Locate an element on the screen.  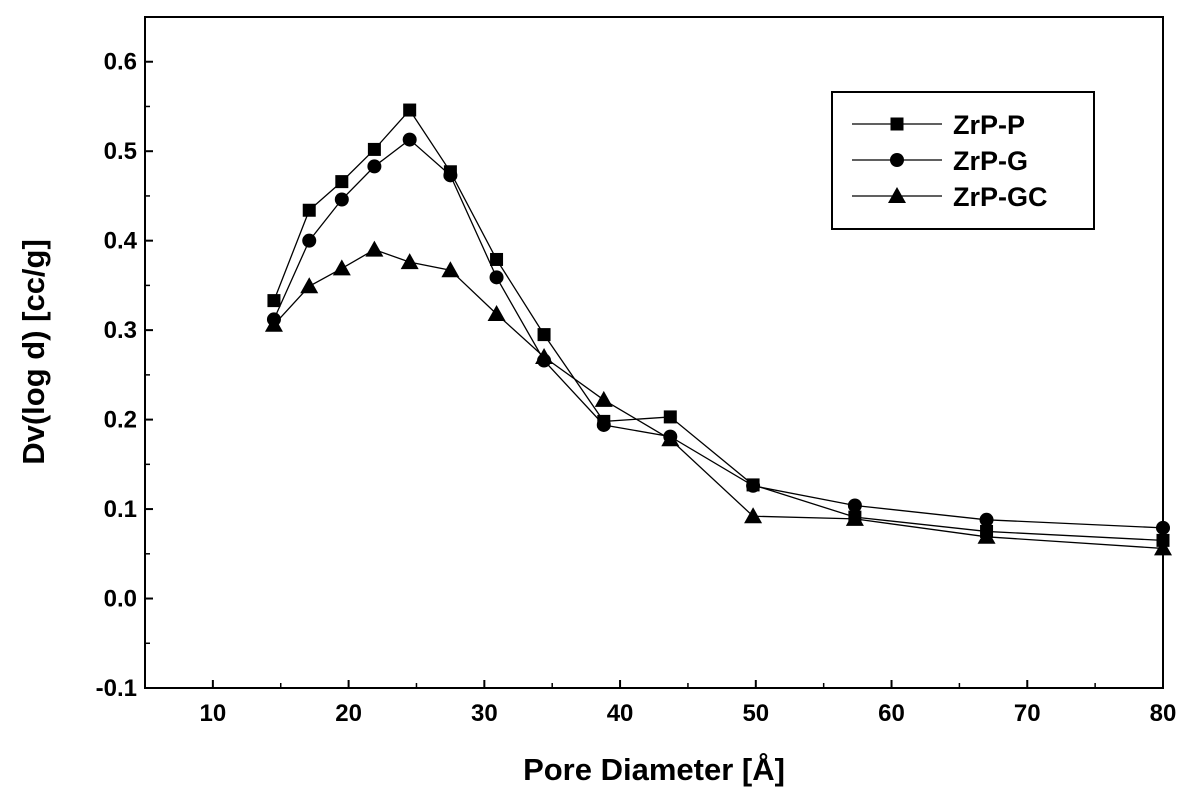
y-tick-label: 0.6 is located at coordinates (120, 62).